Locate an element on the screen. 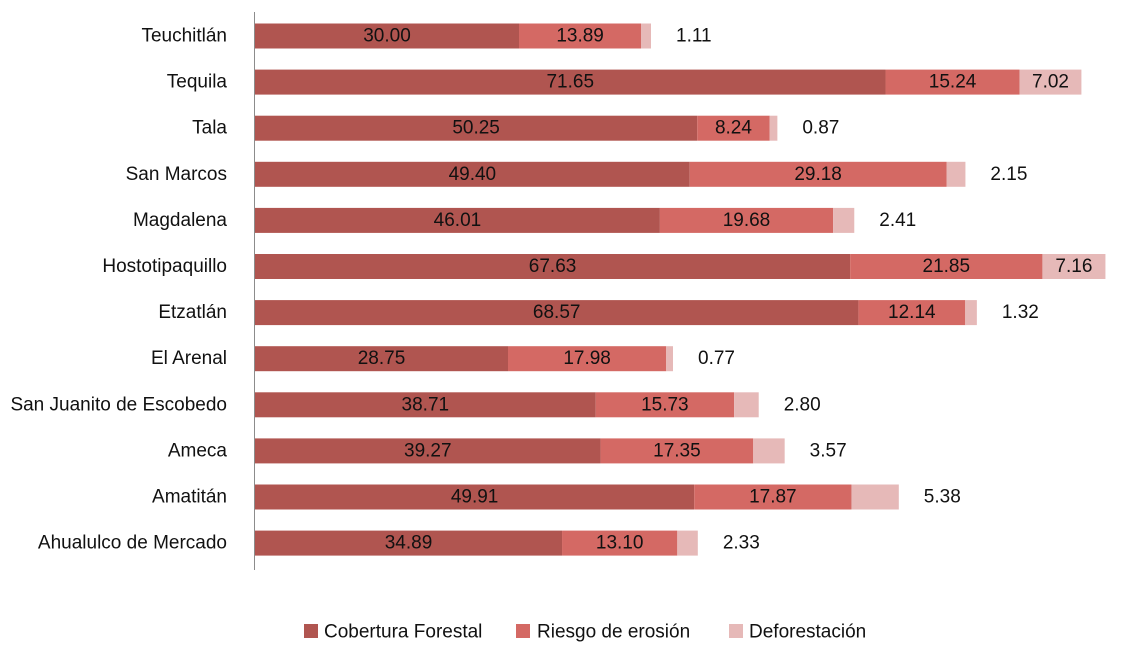 The image size is (1122, 648). data-label: 15.24 is located at coordinates (953, 82).